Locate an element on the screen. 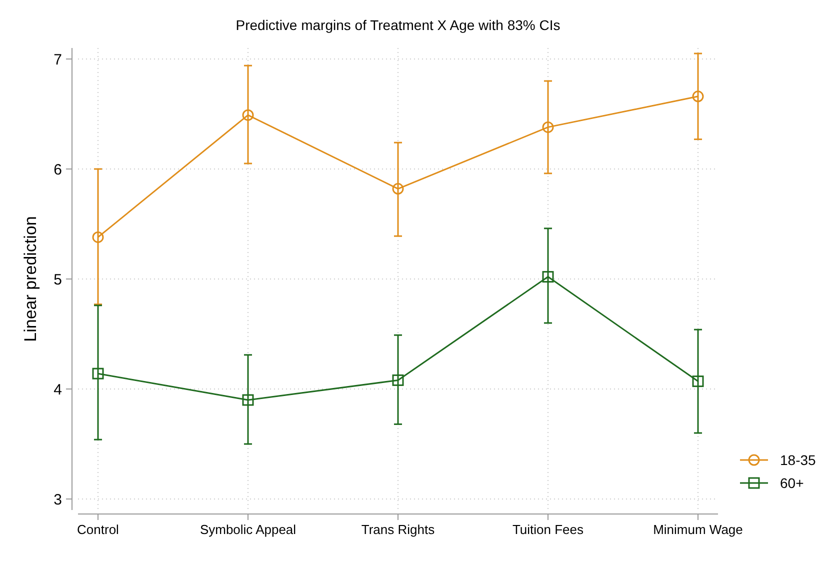  y-tick-label: 4 is located at coordinates (58, 389).